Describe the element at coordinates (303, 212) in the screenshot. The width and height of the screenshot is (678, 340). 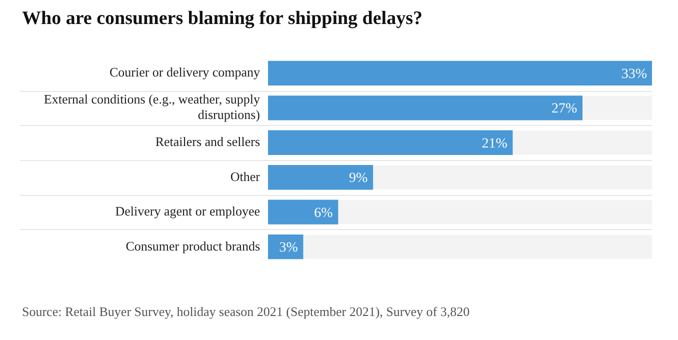
I see `bar` at that location.